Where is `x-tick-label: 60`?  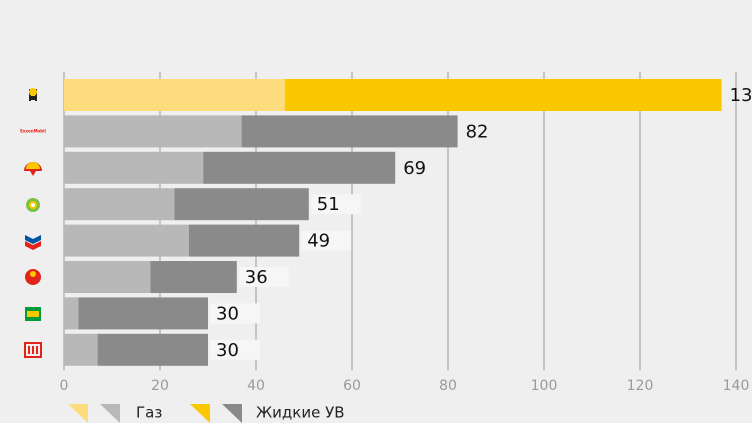
x-tick-label: 60 is located at coordinates (352, 386).